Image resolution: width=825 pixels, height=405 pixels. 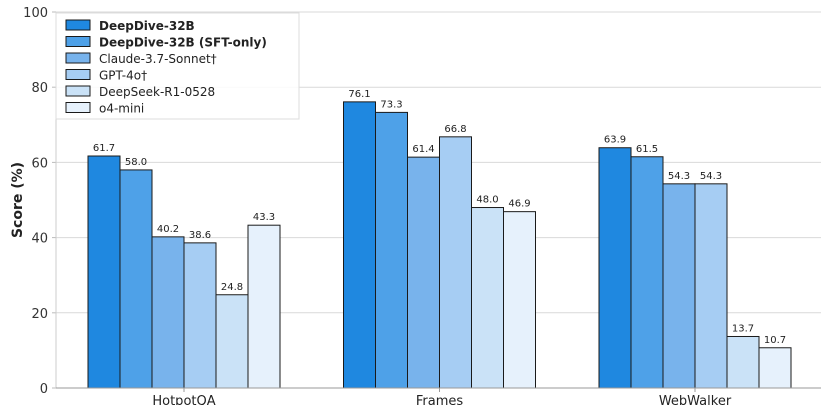 What do you see at coordinates (136, 162) in the screenshot?
I see `bar-value-label: 58.0` at bounding box center [136, 162].